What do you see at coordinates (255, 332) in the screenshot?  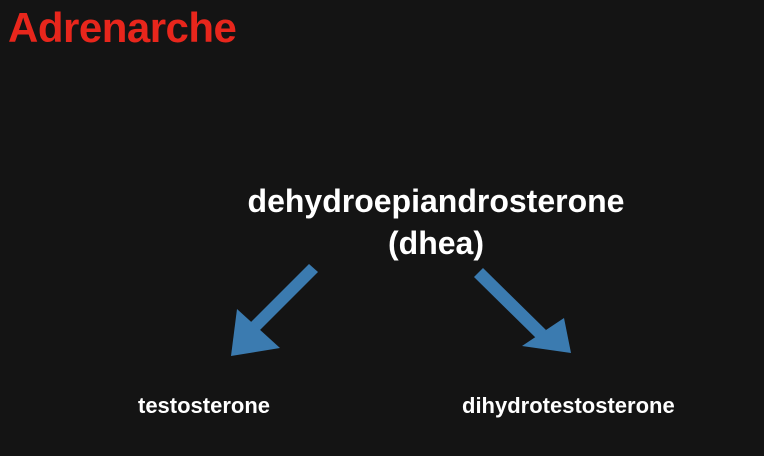 I see `arrow-left-head` at bounding box center [255, 332].